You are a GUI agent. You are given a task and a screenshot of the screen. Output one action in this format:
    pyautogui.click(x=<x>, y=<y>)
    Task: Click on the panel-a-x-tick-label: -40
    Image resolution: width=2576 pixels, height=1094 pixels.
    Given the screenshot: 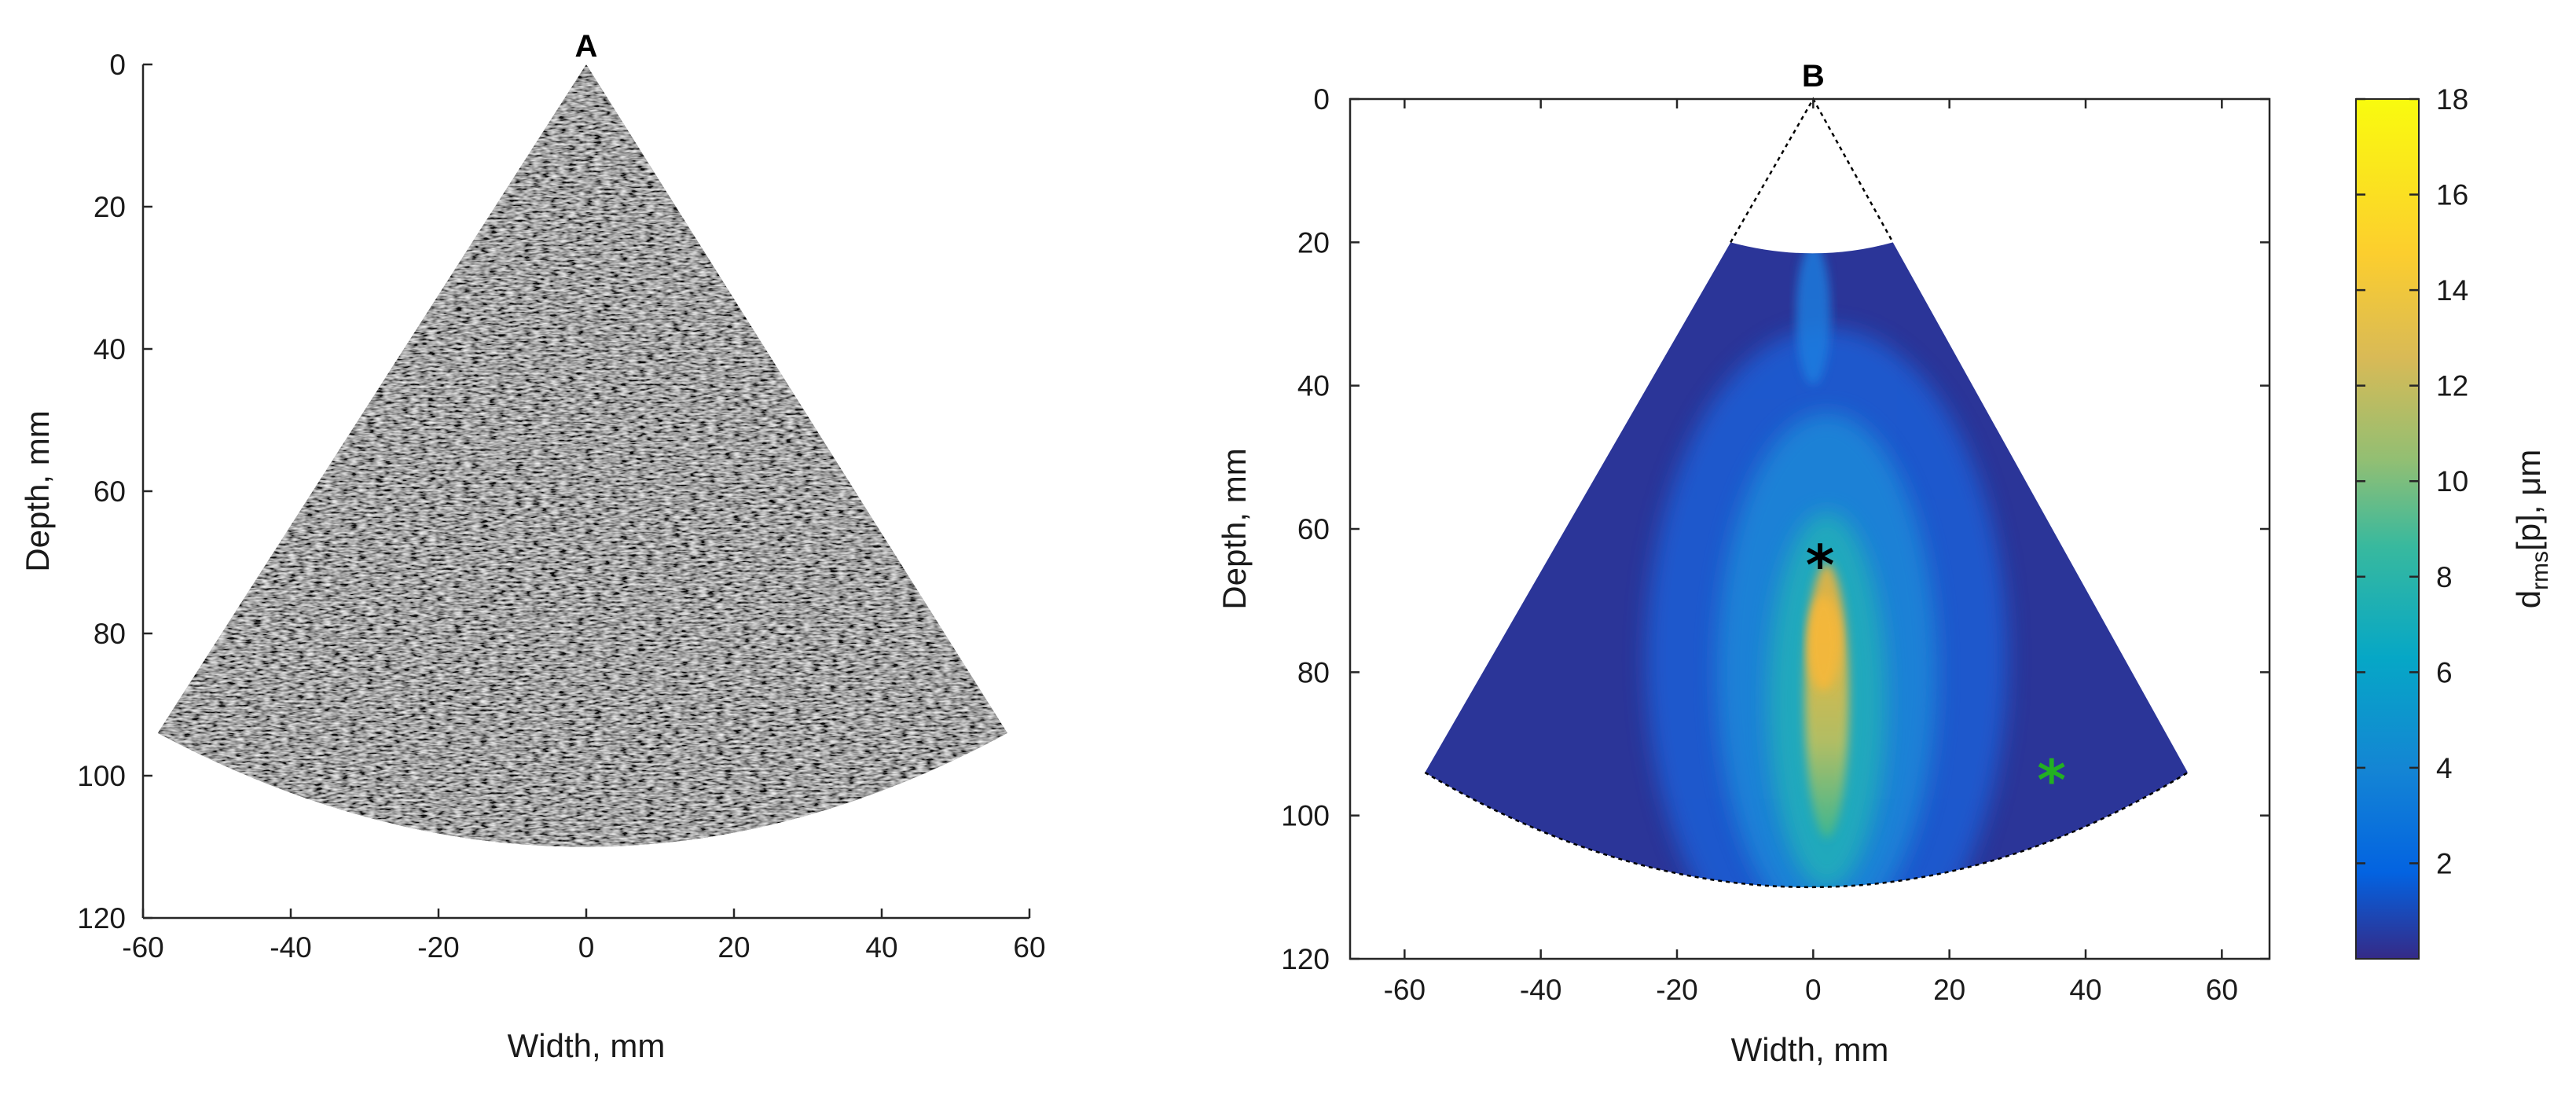 What is the action you would take?
    pyautogui.click(x=290, y=947)
    